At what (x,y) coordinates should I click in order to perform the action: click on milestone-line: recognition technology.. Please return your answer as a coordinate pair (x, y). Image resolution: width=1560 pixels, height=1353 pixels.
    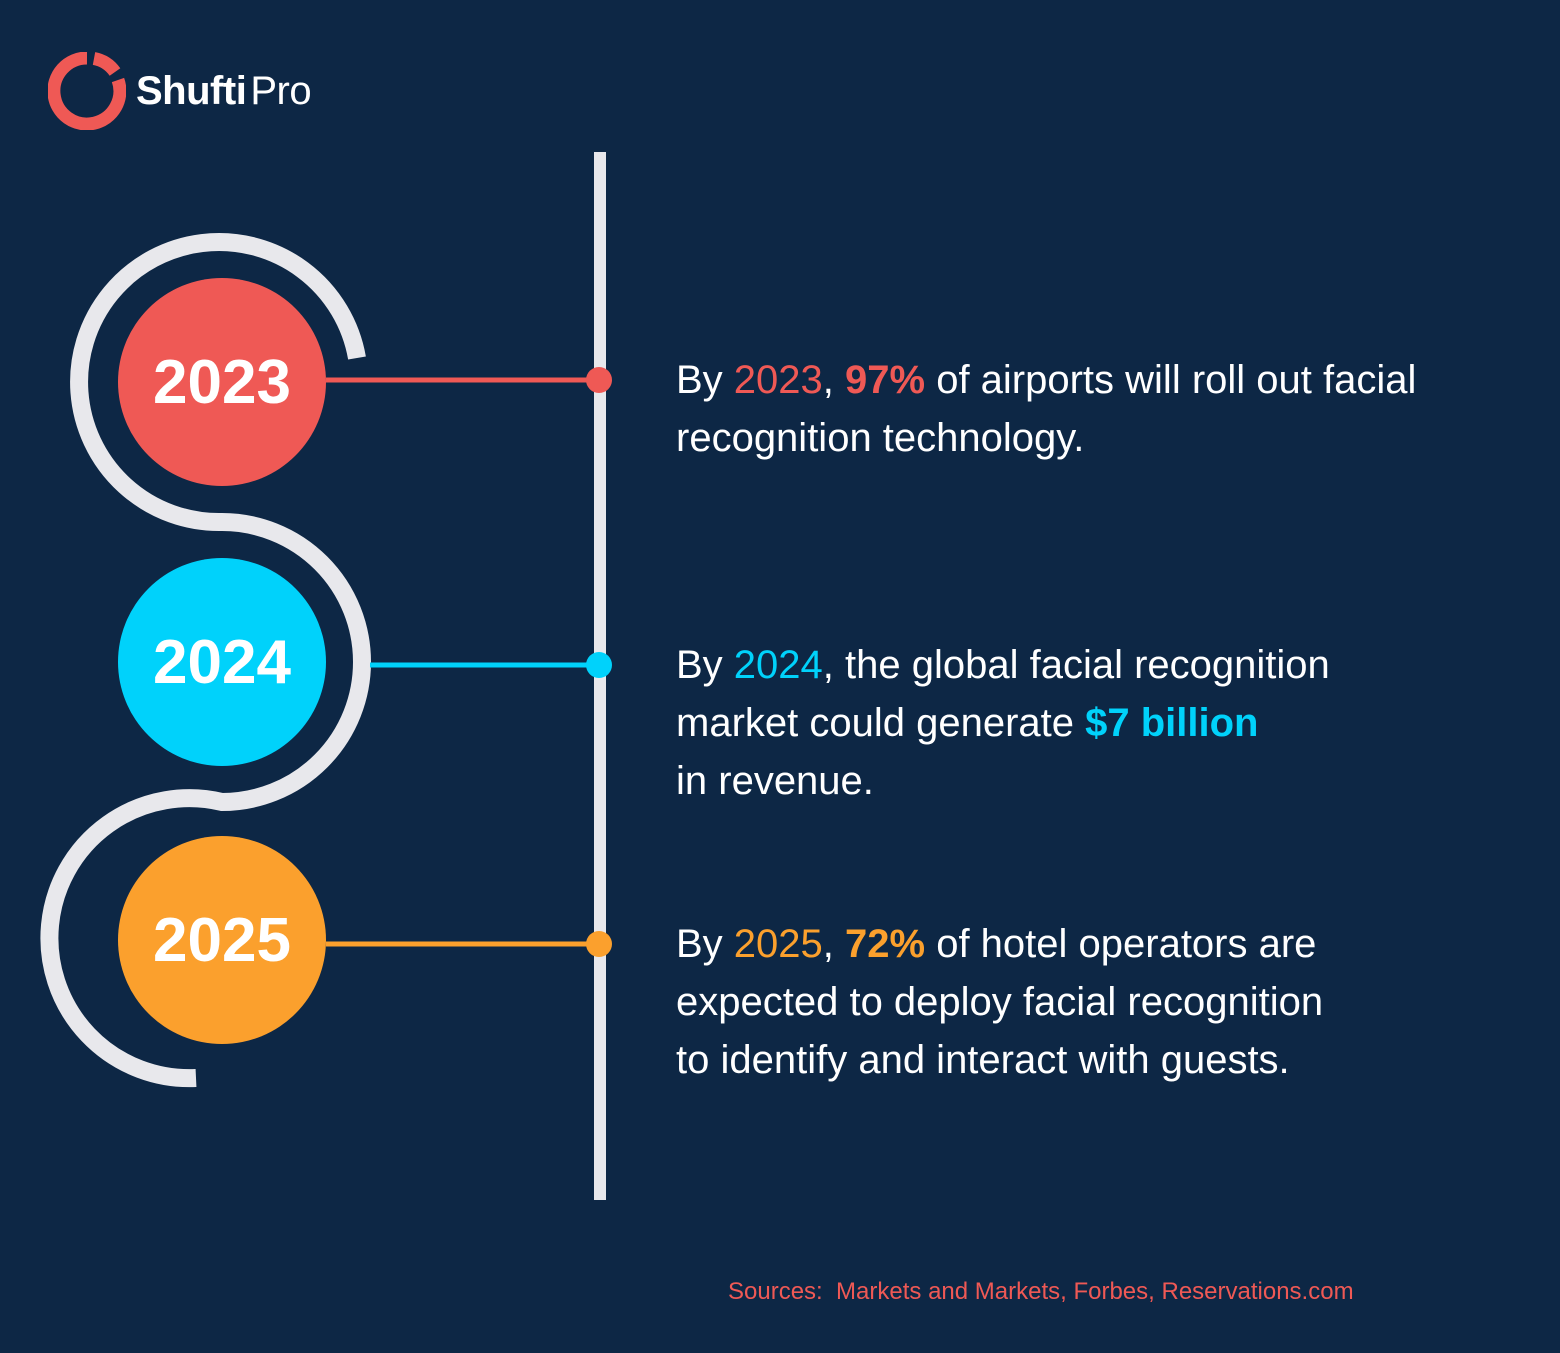
    Looking at the image, I should click on (880, 438).